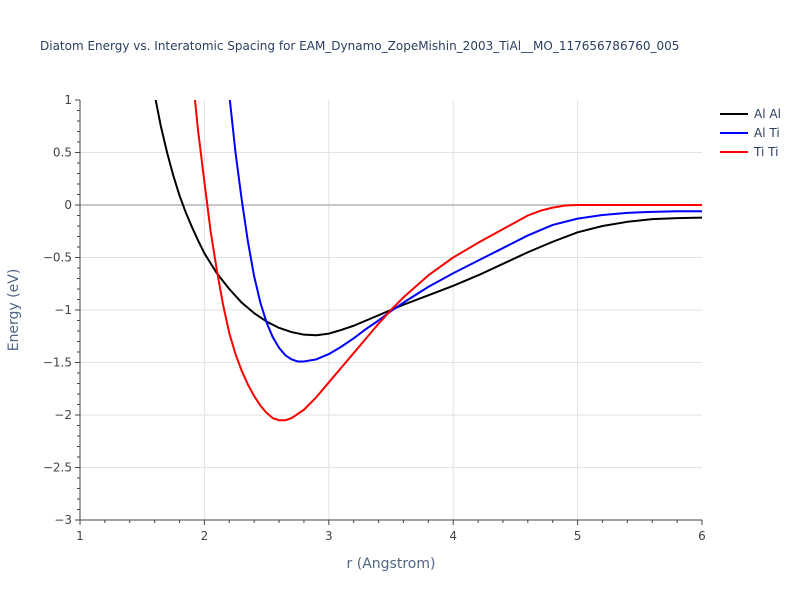 This screenshot has height=600, width=800. What do you see at coordinates (391, 564) in the screenshot?
I see `x-axis-title: r (Angstrom)` at bounding box center [391, 564].